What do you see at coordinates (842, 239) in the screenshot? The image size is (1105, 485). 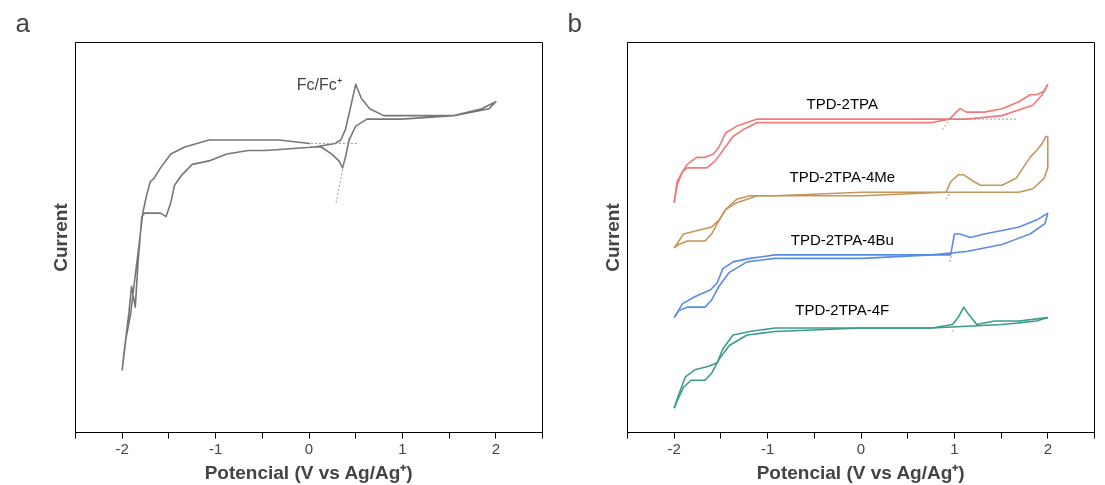 I see `series-label: TPD-2TPA-4Bu` at bounding box center [842, 239].